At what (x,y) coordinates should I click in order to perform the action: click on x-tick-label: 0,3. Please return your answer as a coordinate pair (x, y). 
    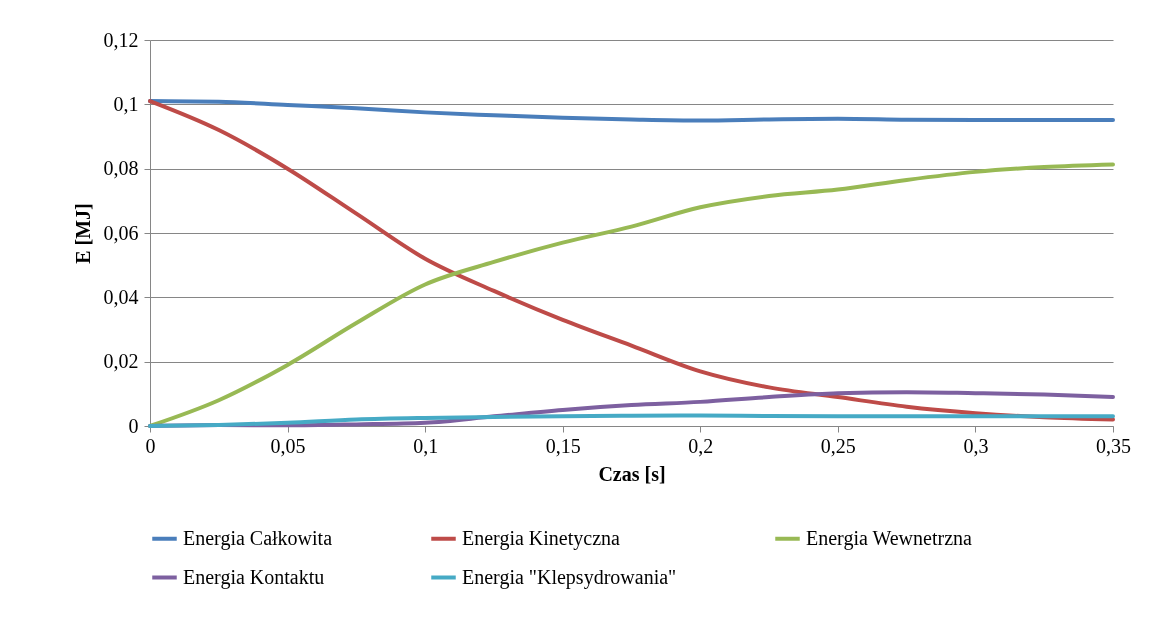
    Looking at the image, I should click on (976, 445).